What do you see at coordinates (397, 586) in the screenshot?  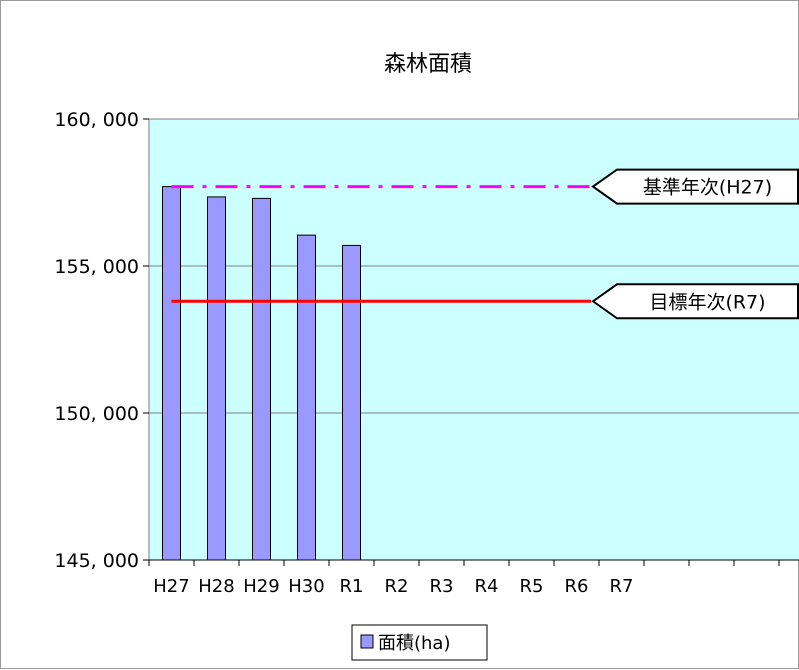 I see `x-tick-label: R2` at bounding box center [397, 586].